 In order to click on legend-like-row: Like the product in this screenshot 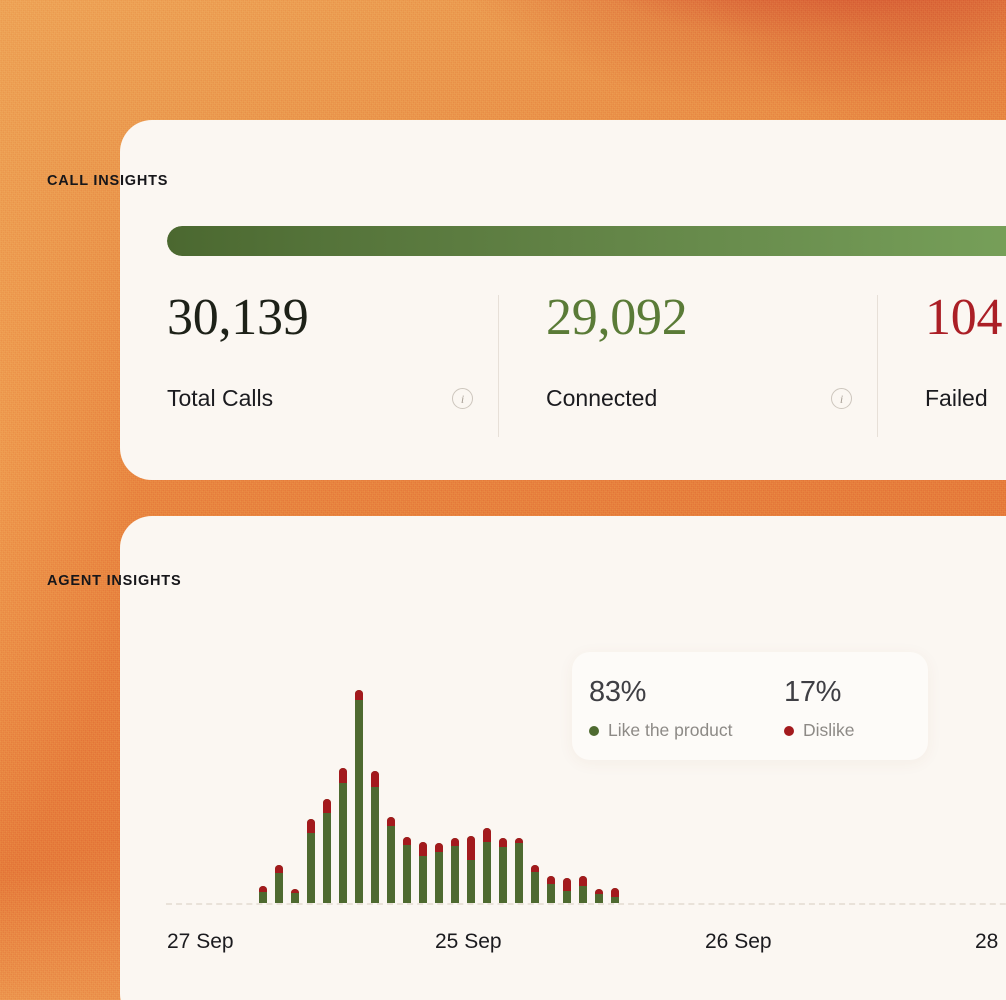, I will do `click(661, 730)`.